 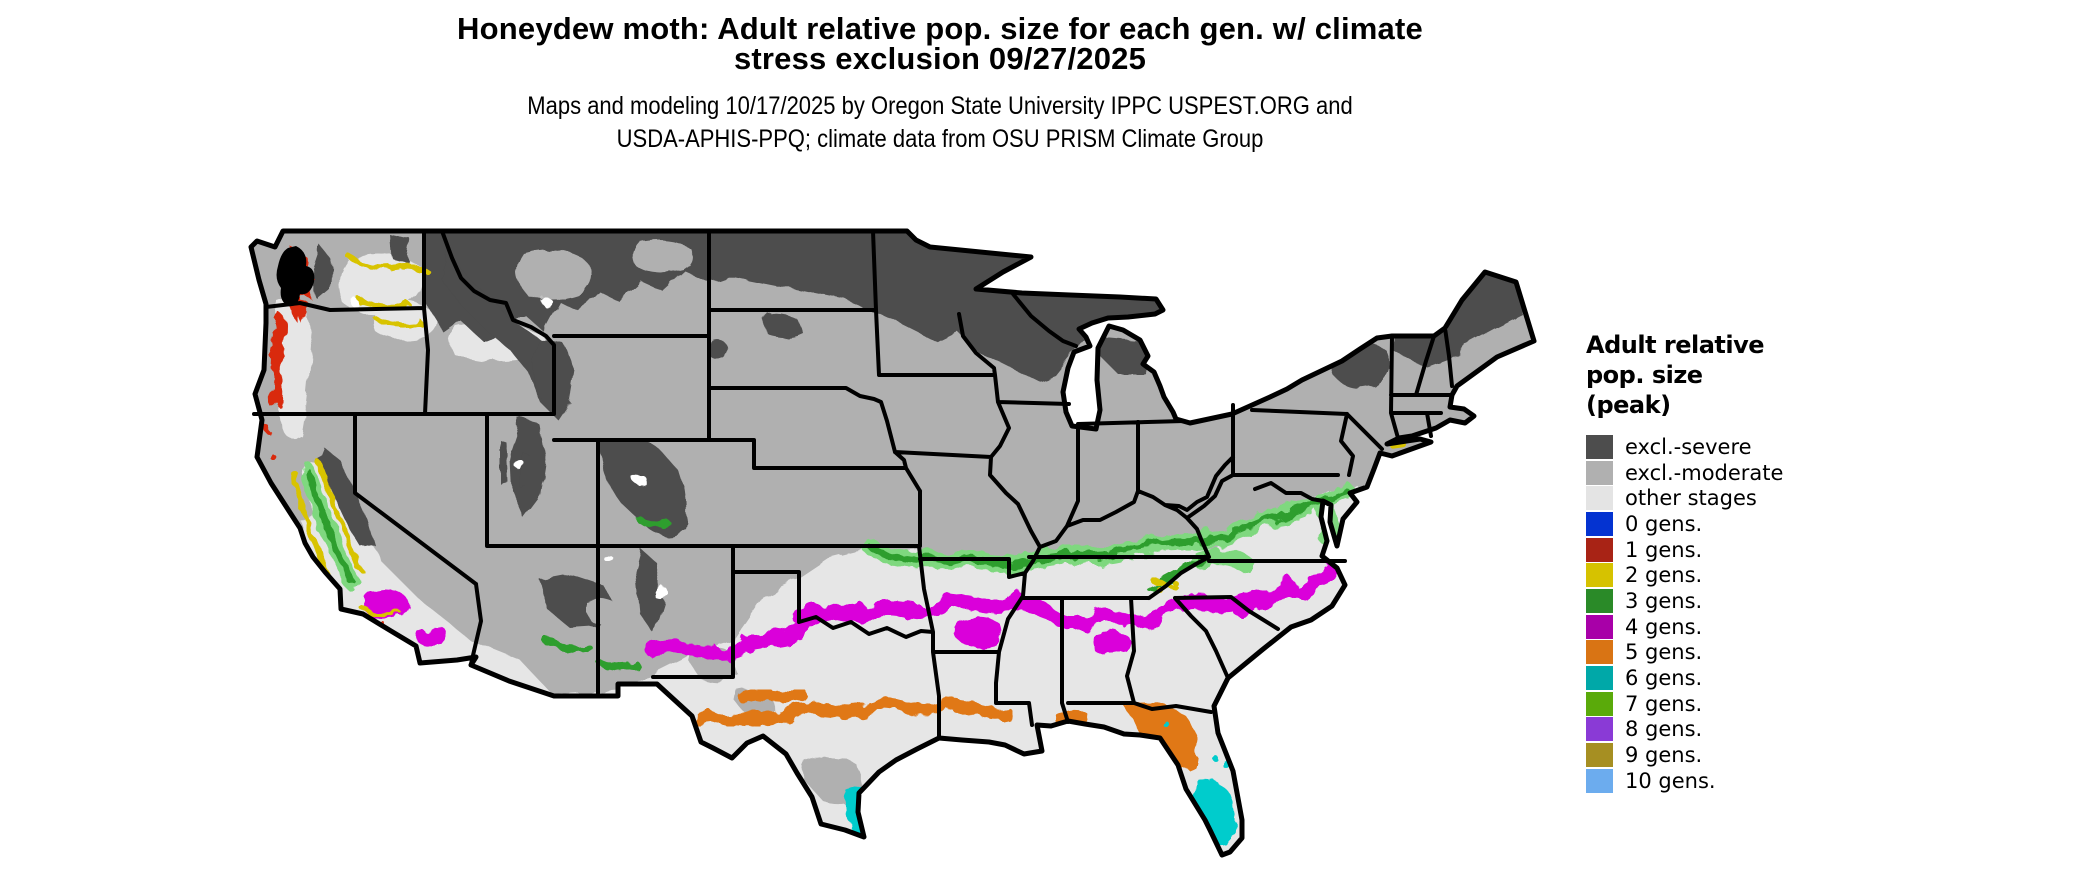 I want to click on patch-7gens-keys, so click(x=1230, y=868).